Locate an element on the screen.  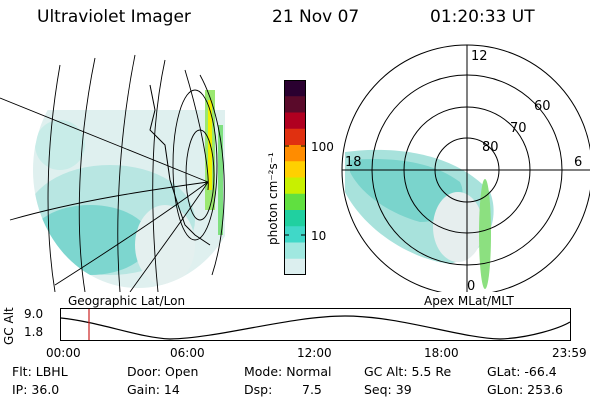
altitude-plot is located at coordinates (315, 324).